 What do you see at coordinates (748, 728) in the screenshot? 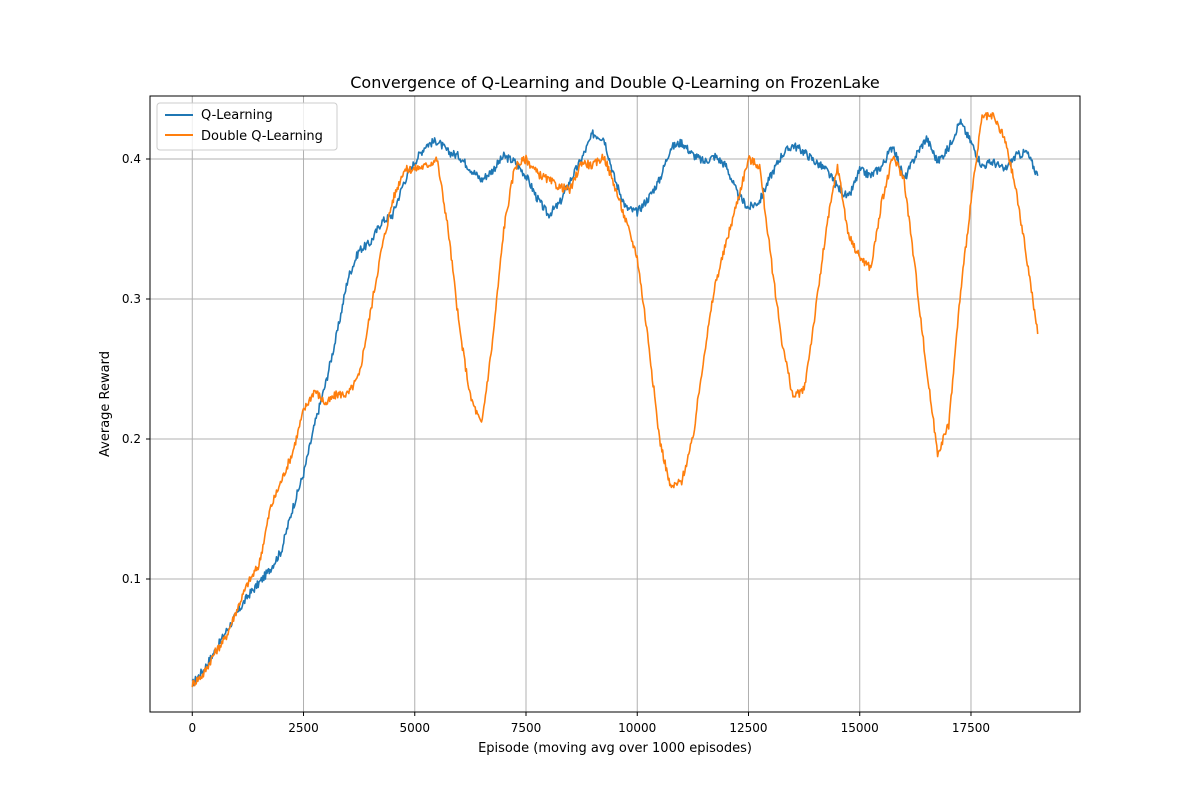
I see `x-tick-label: 12500` at bounding box center [748, 728].